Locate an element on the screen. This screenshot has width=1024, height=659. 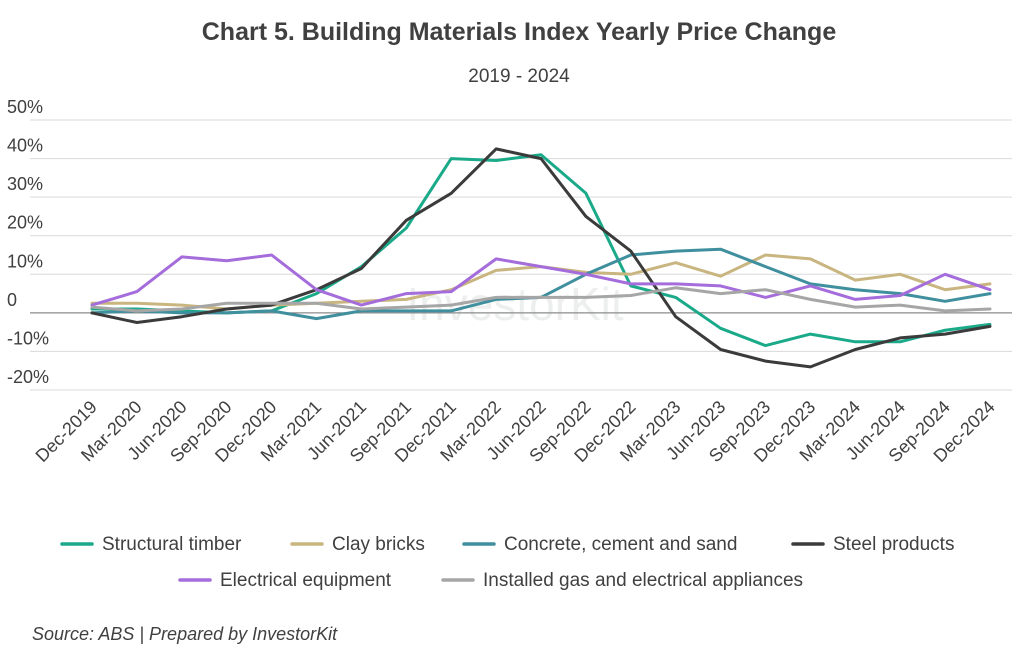
legend-label: Electrical equipment is located at coordinates (306, 580).